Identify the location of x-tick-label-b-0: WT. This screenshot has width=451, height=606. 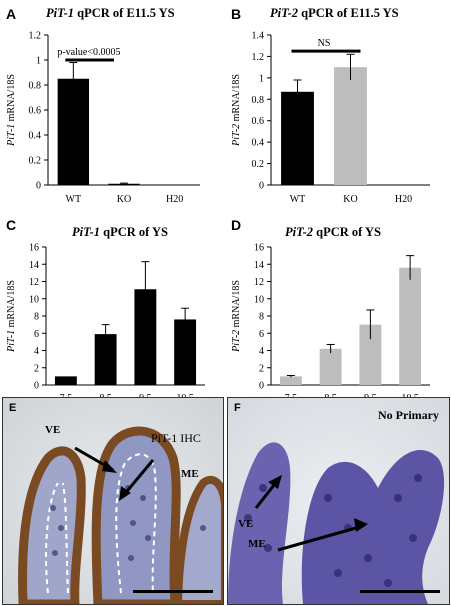
(298, 199).